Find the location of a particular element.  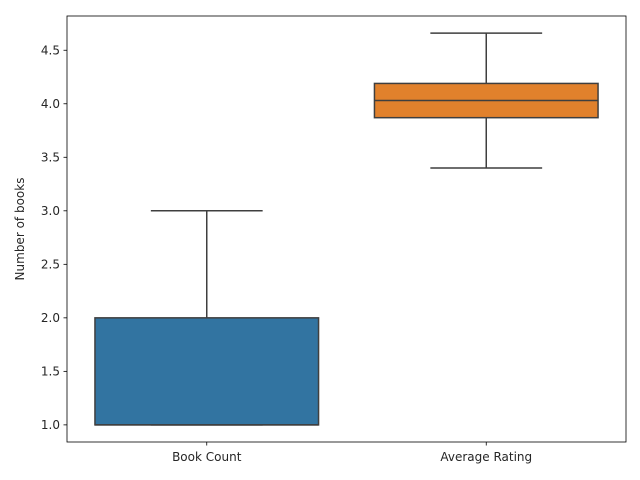

y-axis-ticks: 1.0 1.5 2.0 2.5 3.0 3.5 4.0 4.5 is located at coordinates (54, 237).